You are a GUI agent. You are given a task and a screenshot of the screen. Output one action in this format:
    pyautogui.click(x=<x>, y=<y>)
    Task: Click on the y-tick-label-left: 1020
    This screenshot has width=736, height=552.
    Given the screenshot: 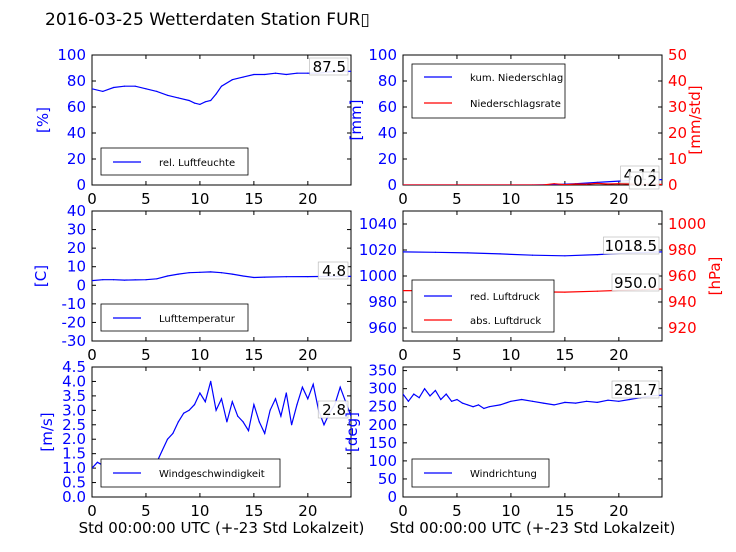 What is the action you would take?
    pyautogui.click(x=378, y=250)
    